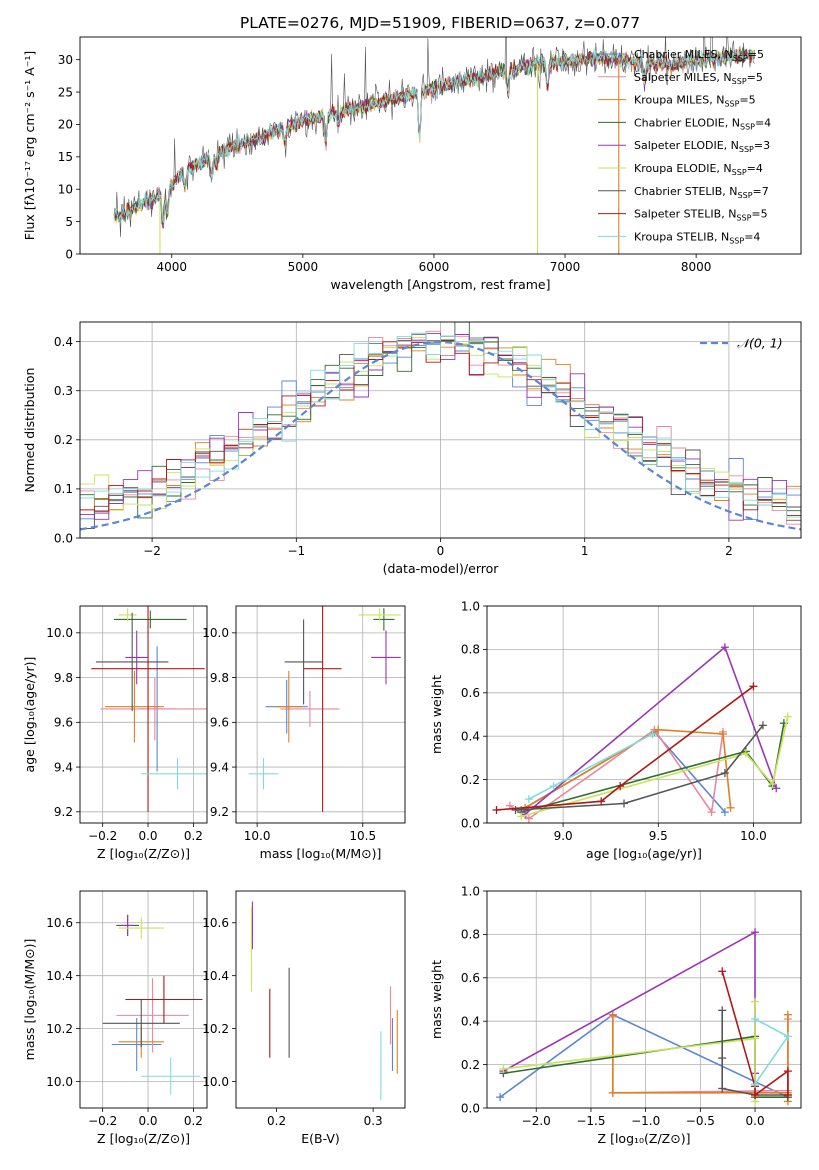 Image resolution: width=819 pixels, height=1170 pixels. I want to click on y-tick-label: 10, so click(65, 190).